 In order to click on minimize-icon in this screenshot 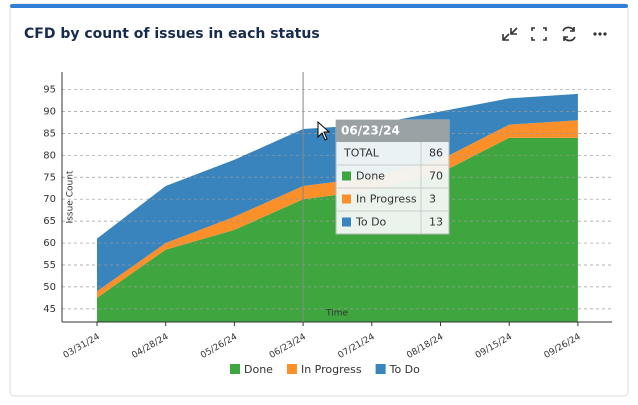, I will do `click(510, 34)`.